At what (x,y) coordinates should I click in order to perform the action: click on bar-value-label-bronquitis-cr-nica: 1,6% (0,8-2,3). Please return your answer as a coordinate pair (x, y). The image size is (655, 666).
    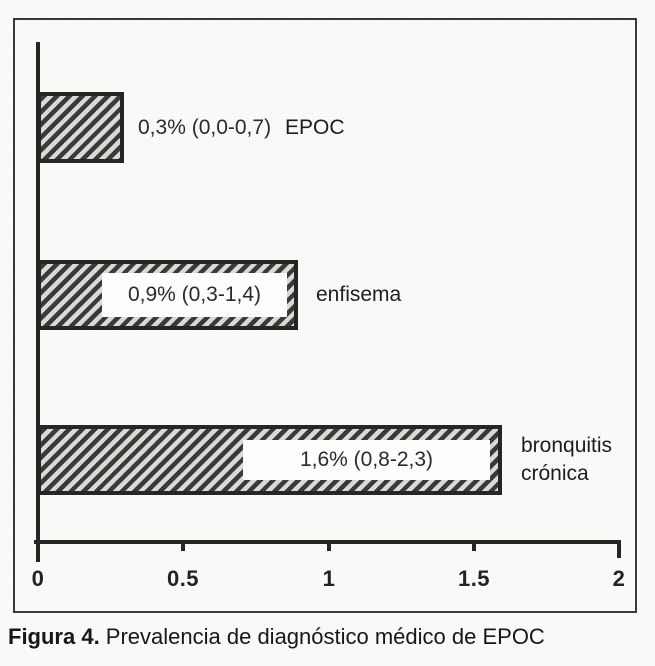
    Looking at the image, I should click on (366, 460).